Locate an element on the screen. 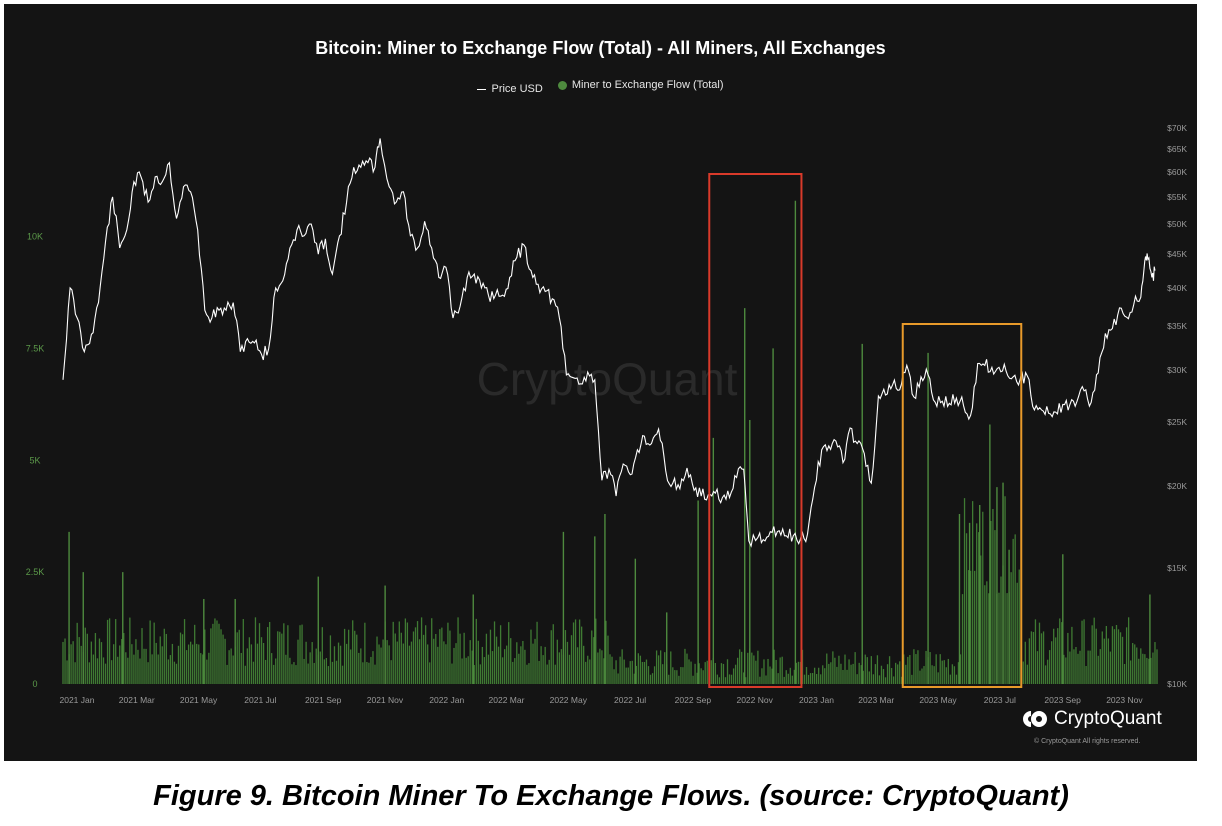 This screenshot has width=1222, height=826. y-right-tick-label: $40K is located at coordinates (1177, 288).